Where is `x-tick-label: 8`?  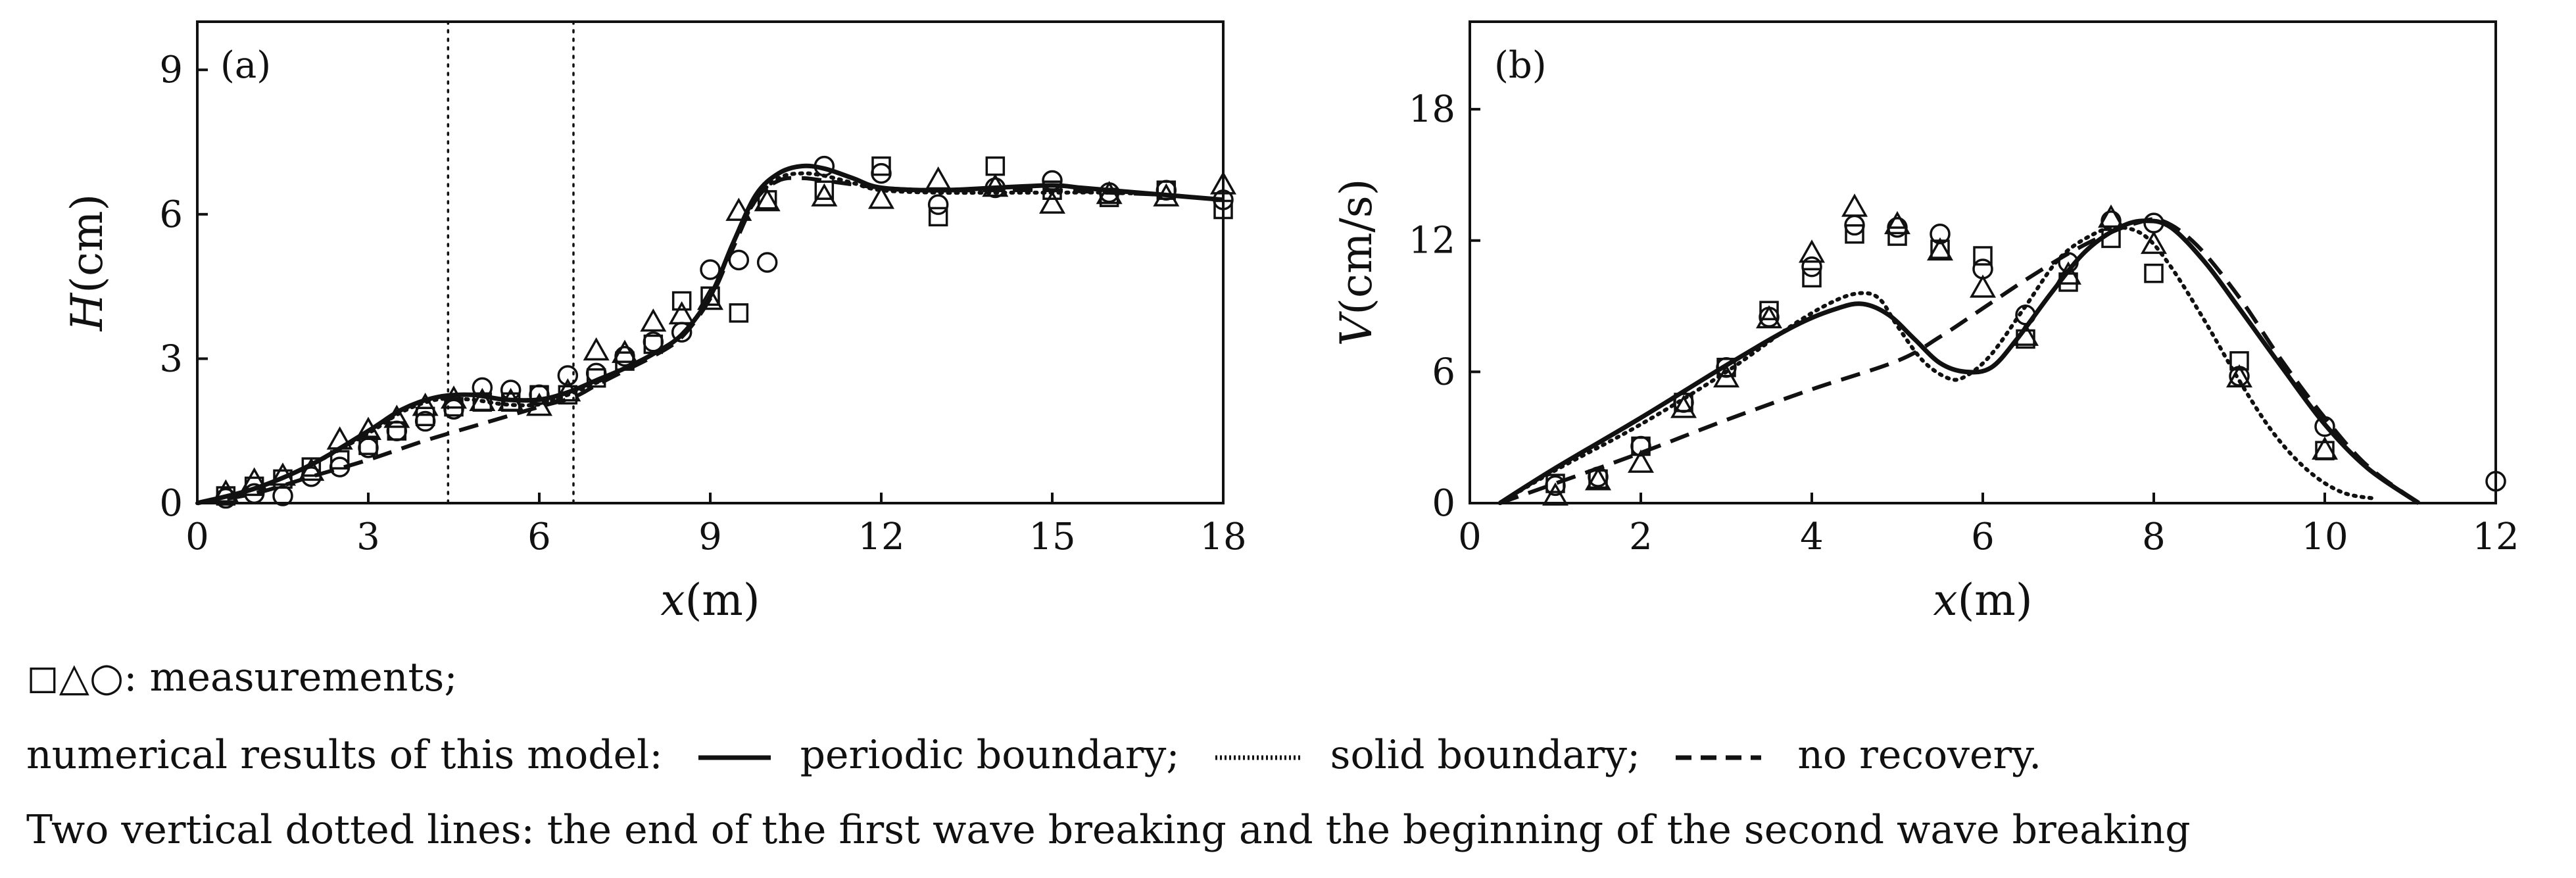
x-tick-label: 8 is located at coordinates (2154, 537).